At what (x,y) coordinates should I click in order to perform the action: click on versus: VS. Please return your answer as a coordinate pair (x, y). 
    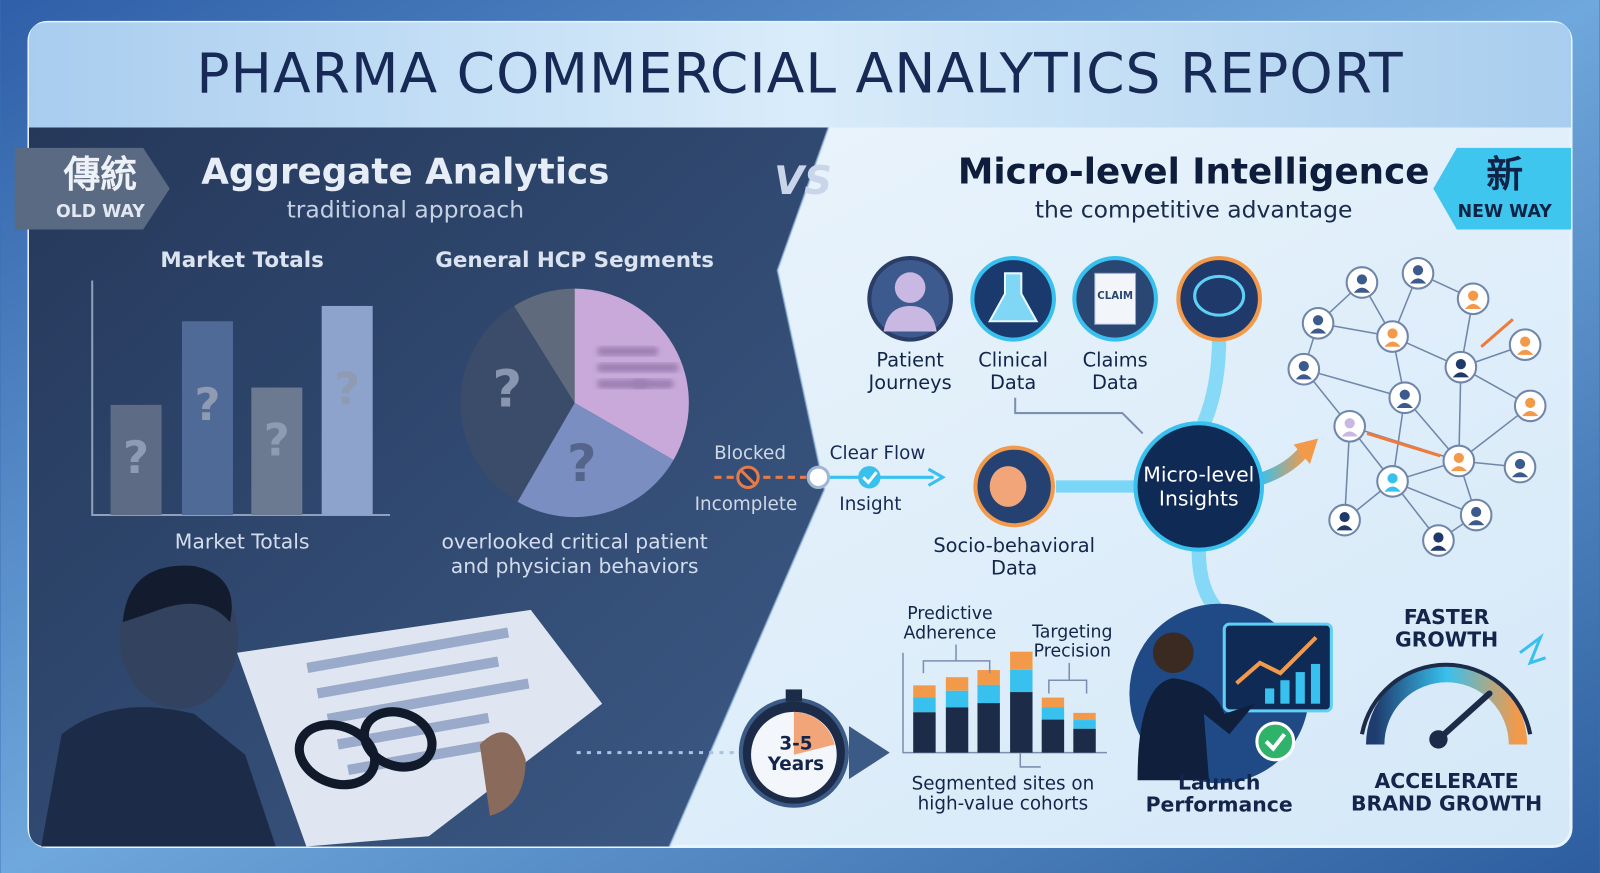
    Looking at the image, I should click on (803, 181).